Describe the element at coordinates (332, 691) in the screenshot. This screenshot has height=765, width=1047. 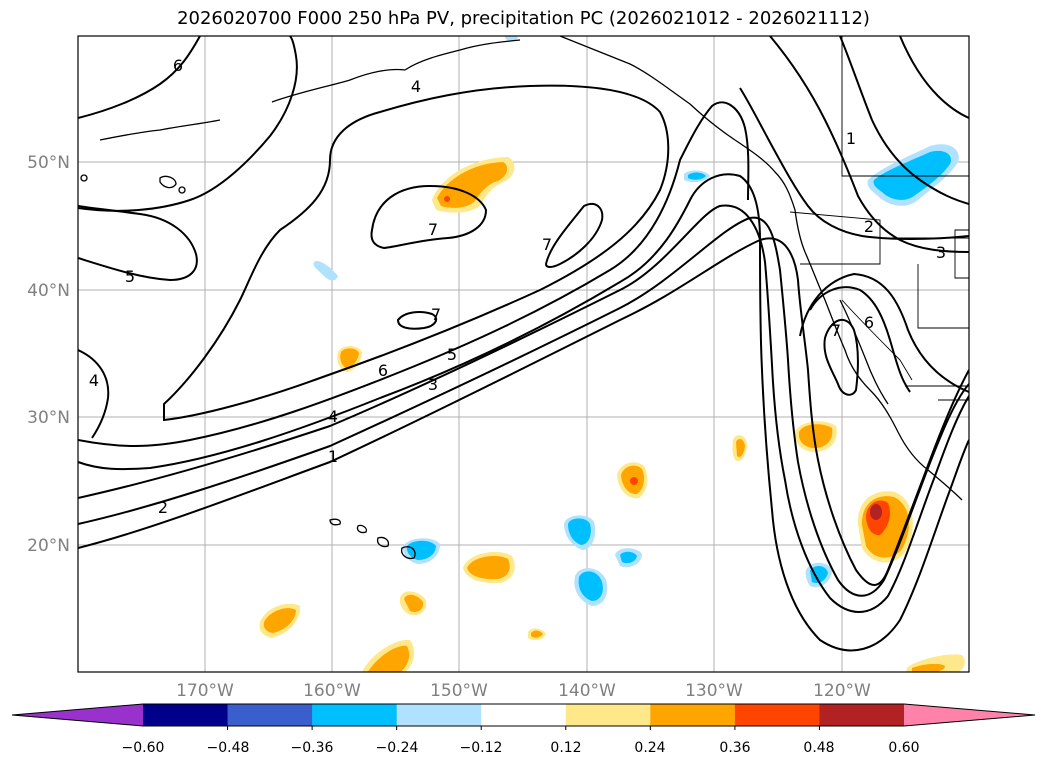
I see `lon-label: 160°W` at that location.